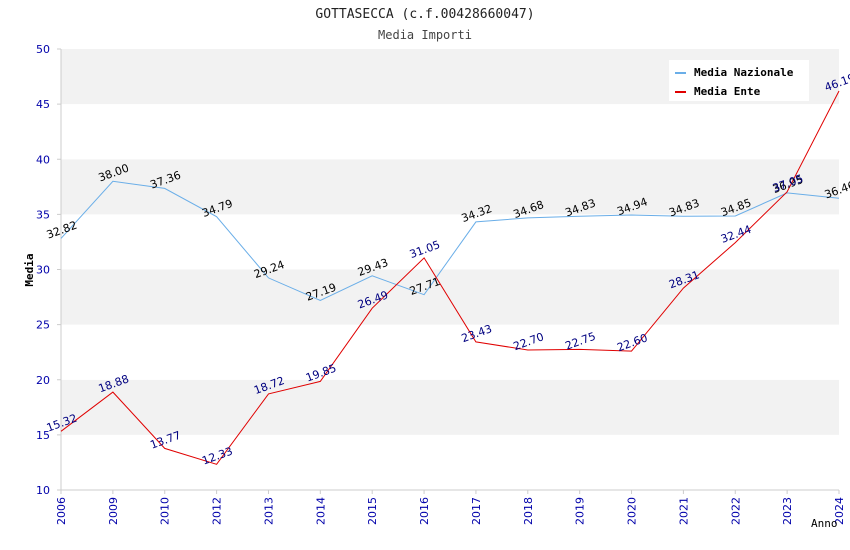 This screenshot has height=550, width=850. I want to click on y-tick-label: 20, so click(43, 380).